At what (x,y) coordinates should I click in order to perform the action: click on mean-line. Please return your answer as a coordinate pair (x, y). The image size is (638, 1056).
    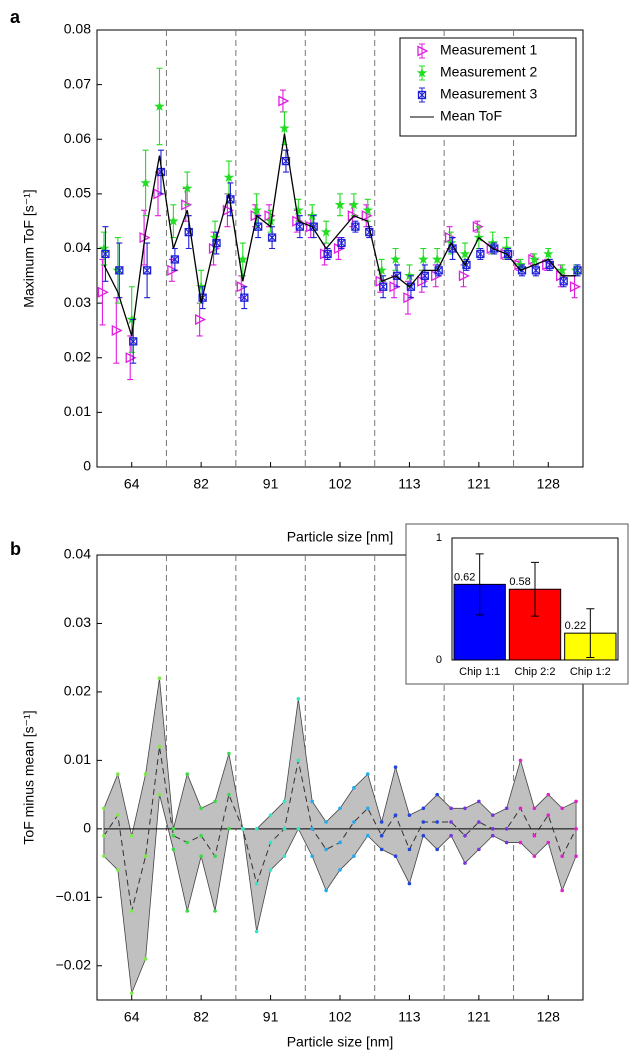
    Looking at the image, I should click on (340, 235).